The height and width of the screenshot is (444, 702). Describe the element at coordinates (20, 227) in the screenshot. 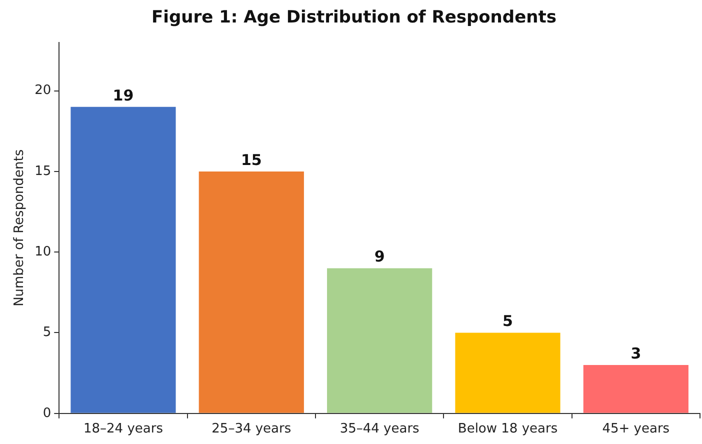

I see `y-axis-title: Number of Respondents` at that location.